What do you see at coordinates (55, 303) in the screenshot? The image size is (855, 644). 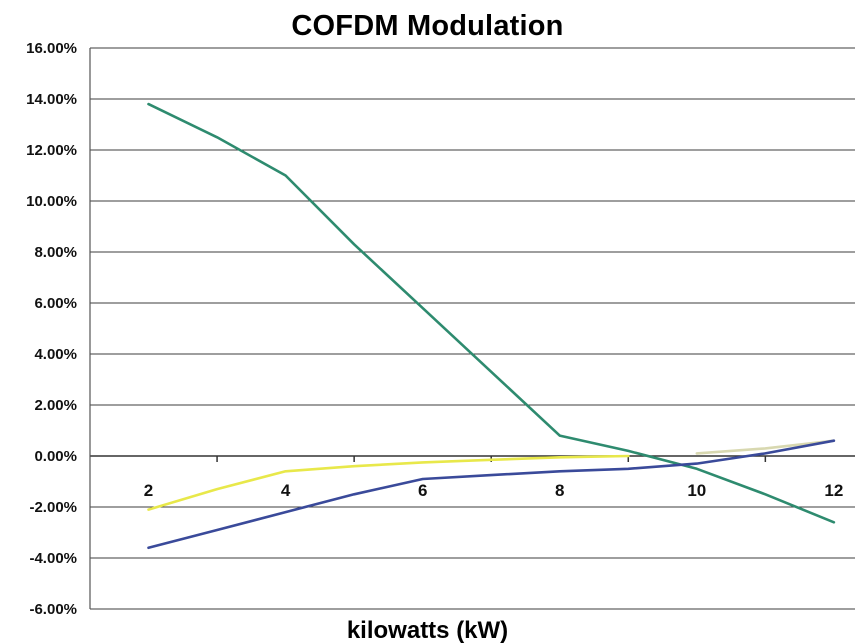 I see `y-tick-label: 6.00%` at bounding box center [55, 303].